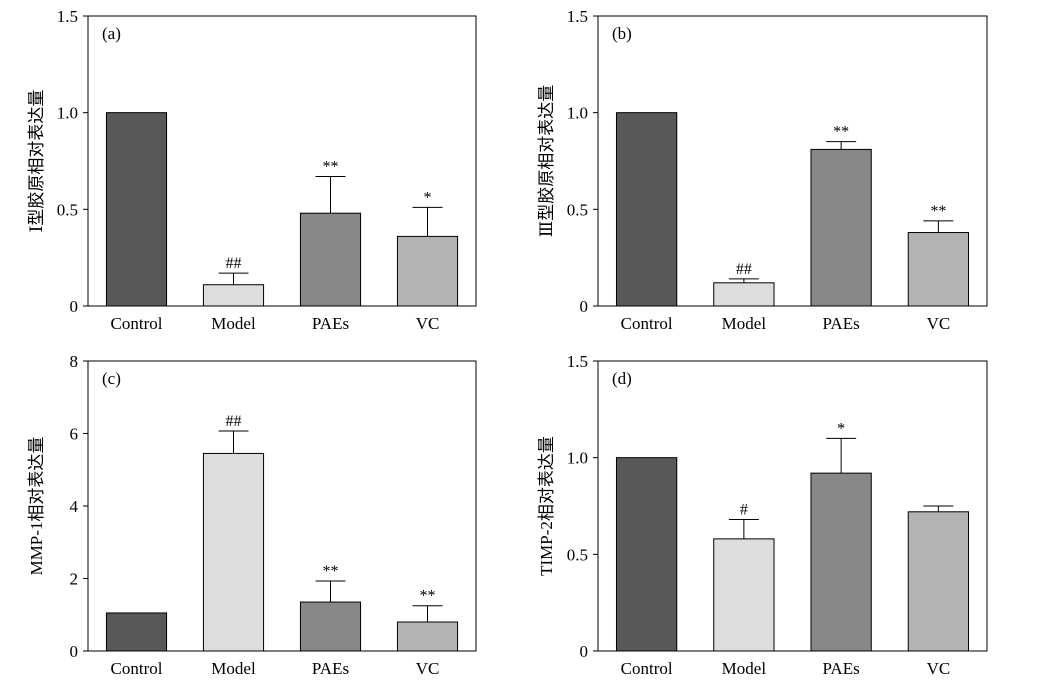 The height and width of the screenshot is (686, 1054). I want to click on significance-mark-vc: *, so click(428, 197).